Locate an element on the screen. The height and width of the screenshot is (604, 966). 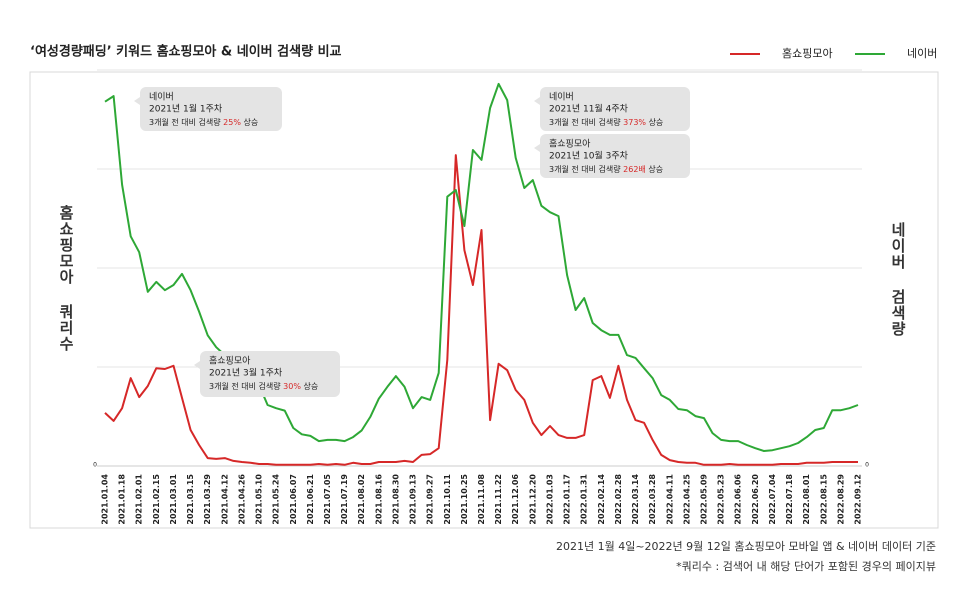
x-tick-label: 2022.08.01 is located at coordinates (806, 499).